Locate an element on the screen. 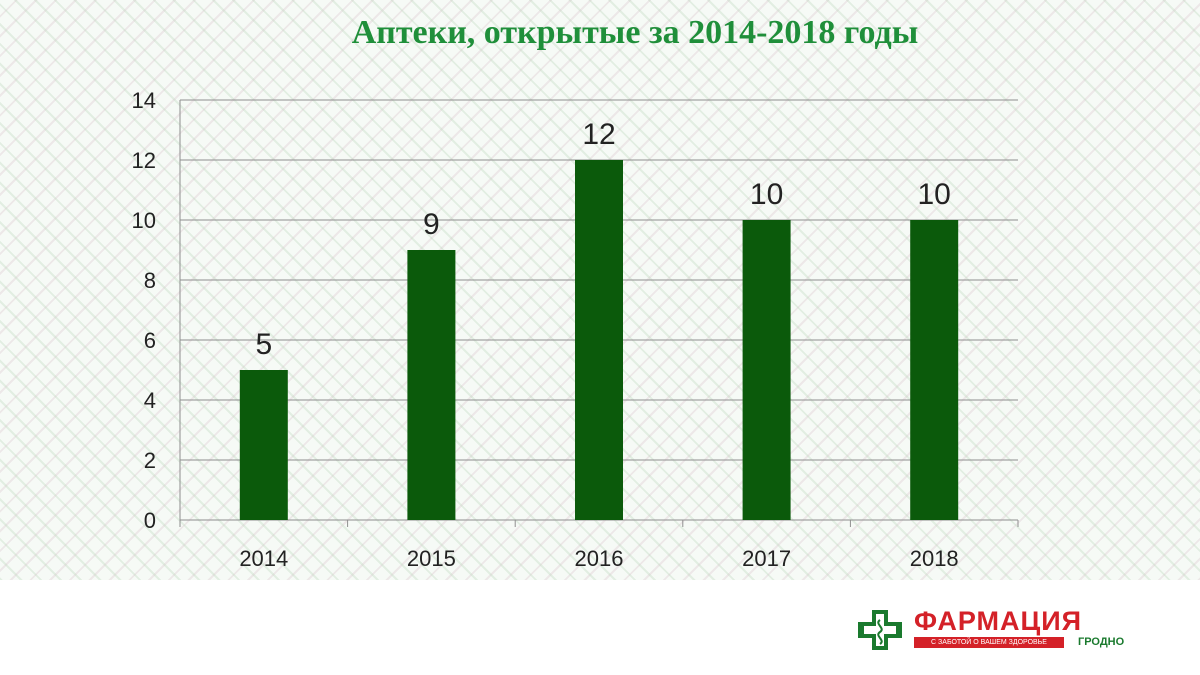 Image resolution: width=1200 pixels, height=675 pixels. y-tick-label: 8 is located at coordinates (150, 280).